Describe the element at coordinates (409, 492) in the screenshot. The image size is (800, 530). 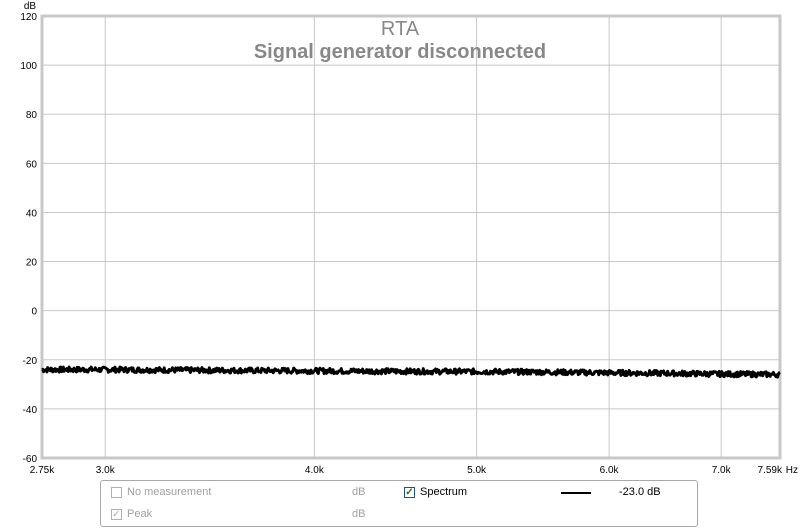
I see `spectrum-checkbox: ✓` at that location.